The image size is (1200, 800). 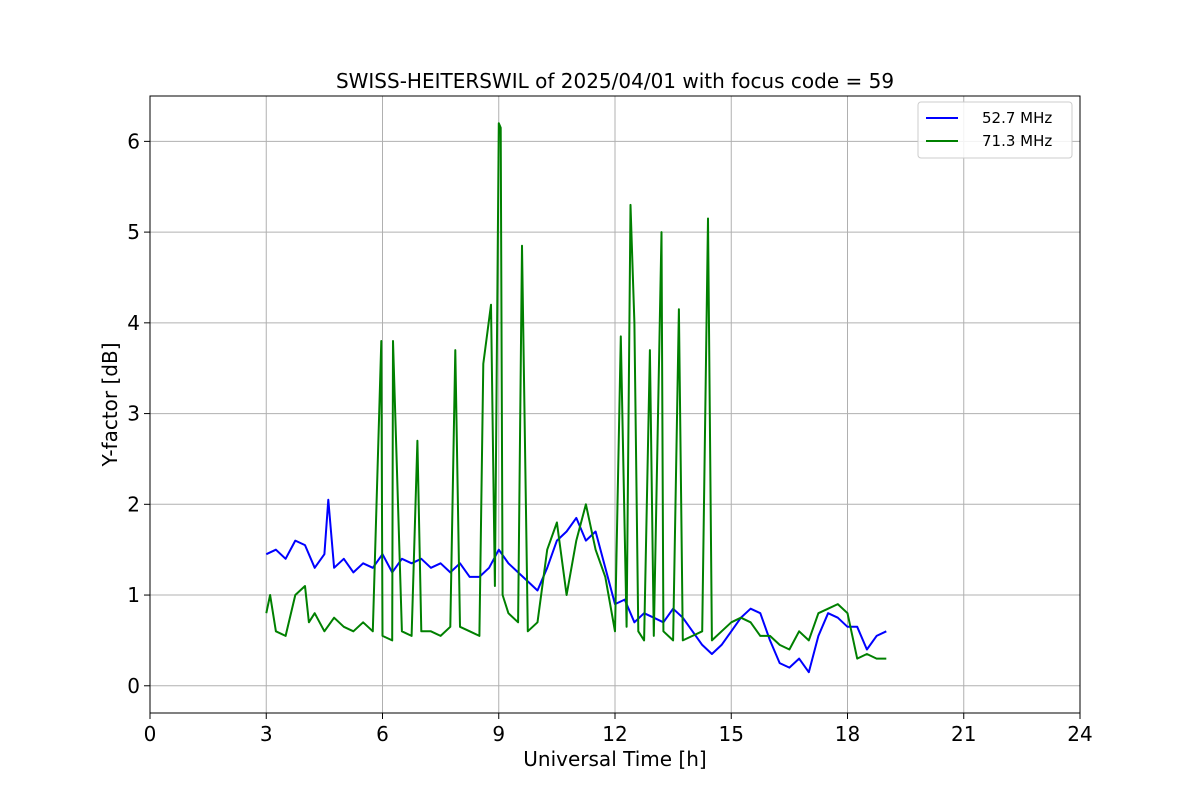 What do you see at coordinates (1079, 734) in the screenshot?
I see `x-tick-label: 24` at bounding box center [1079, 734].